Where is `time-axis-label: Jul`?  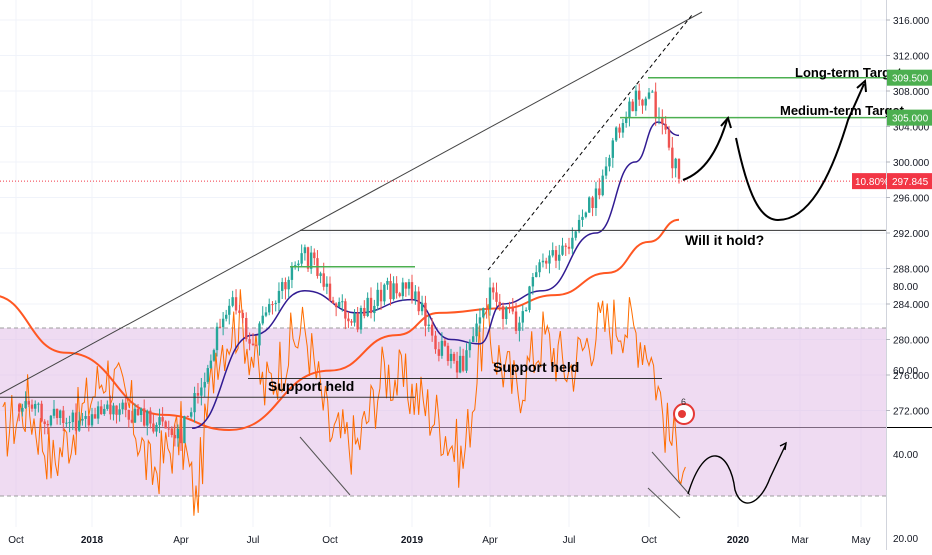
time-axis-label: Jul is located at coordinates (253, 540).